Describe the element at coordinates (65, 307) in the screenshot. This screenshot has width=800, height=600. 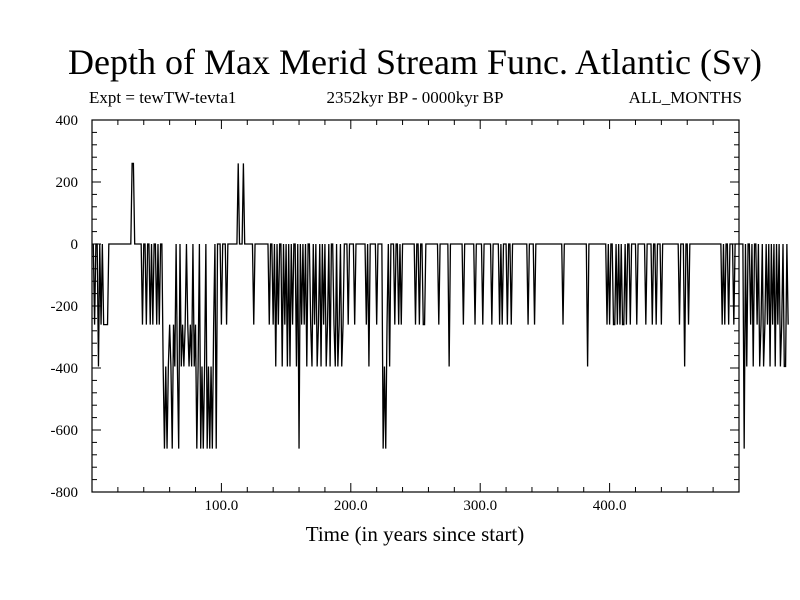
I see `y-tick-label: -200` at that location.